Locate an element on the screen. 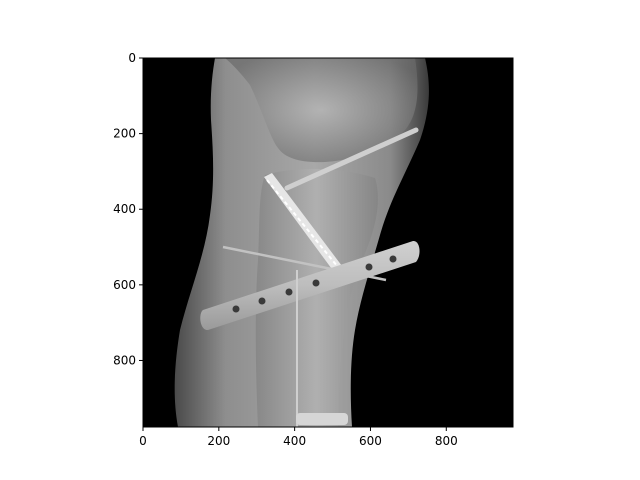  x-tick-label: 800 is located at coordinates (446, 441).